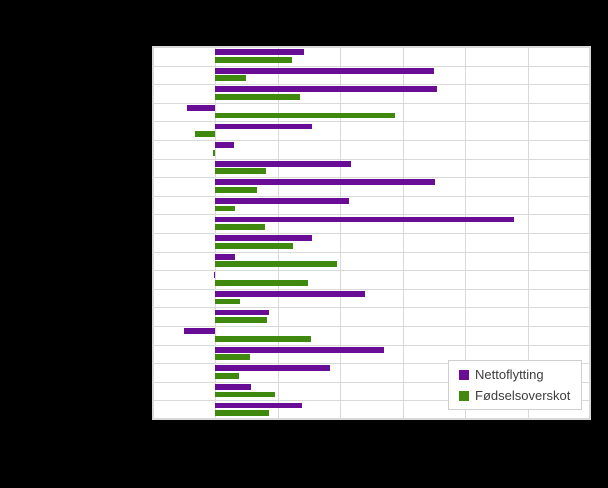 The width and height of the screenshot is (608, 488). What do you see at coordinates (515, 385) in the screenshot?
I see `legend: Nettoflytting Fødselsoverskot` at bounding box center [515, 385].